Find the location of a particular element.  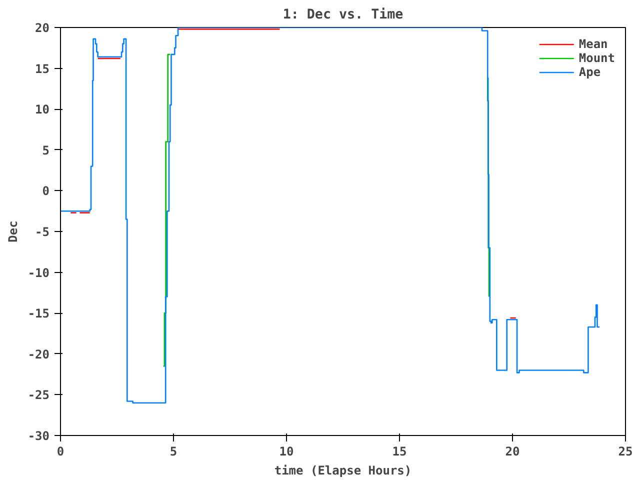

x-tick-label: 5 is located at coordinates (174, 451).